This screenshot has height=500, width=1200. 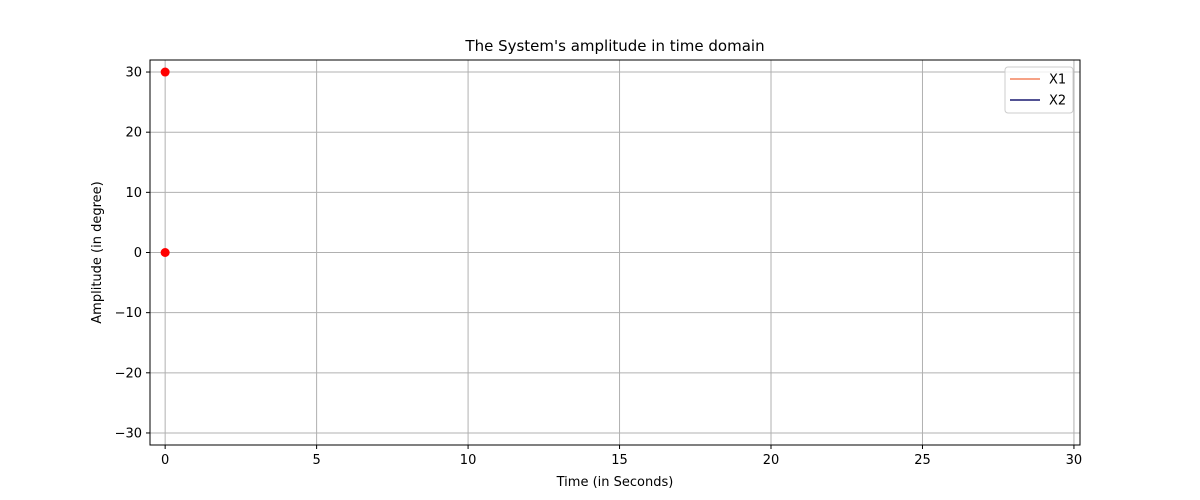 What do you see at coordinates (138, 253) in the screenshot?
I see `y-tick-label: 0` at bounding box center [138, 253].